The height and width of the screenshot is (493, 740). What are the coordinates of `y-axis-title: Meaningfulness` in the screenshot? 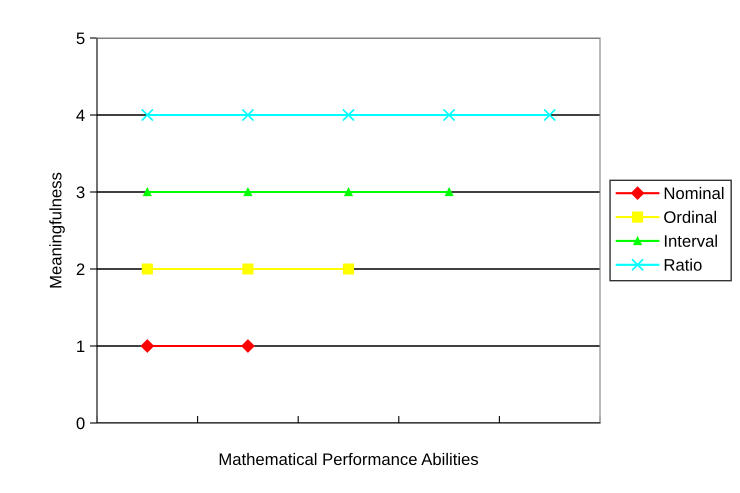 It's located at (57, 230).